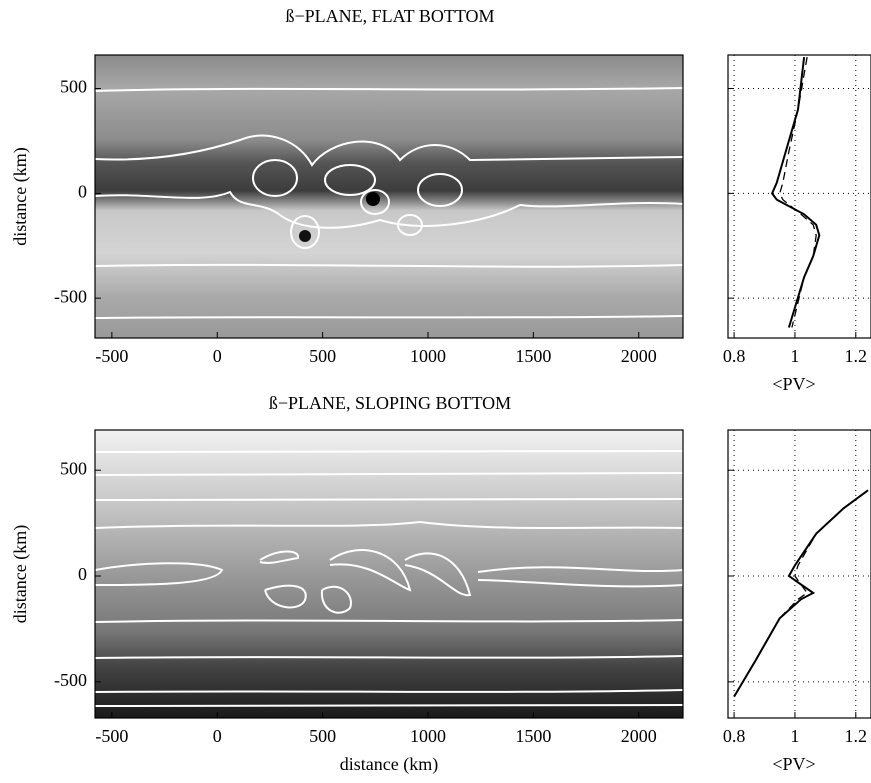 The width and height of the screenshot is (871, 783). I want to click on chart-title: ß−PLANE, SLOPING BOTTOM, so click(390, 403).